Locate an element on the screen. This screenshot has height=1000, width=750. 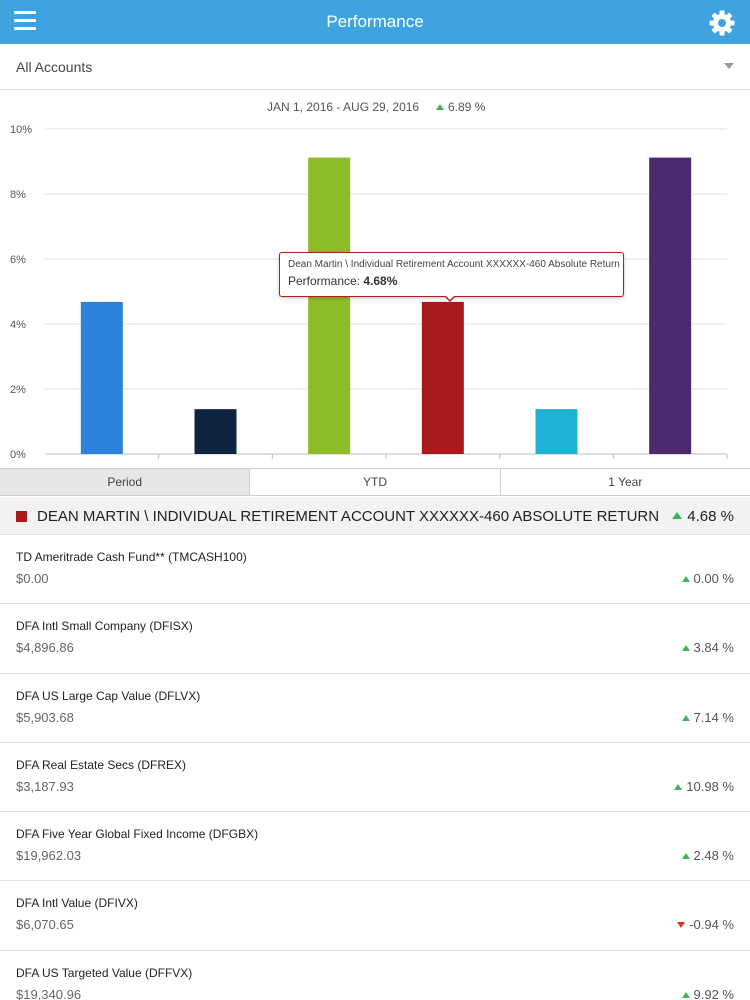
segment-1-year: 1 Year is located at coordinates (625, 482).